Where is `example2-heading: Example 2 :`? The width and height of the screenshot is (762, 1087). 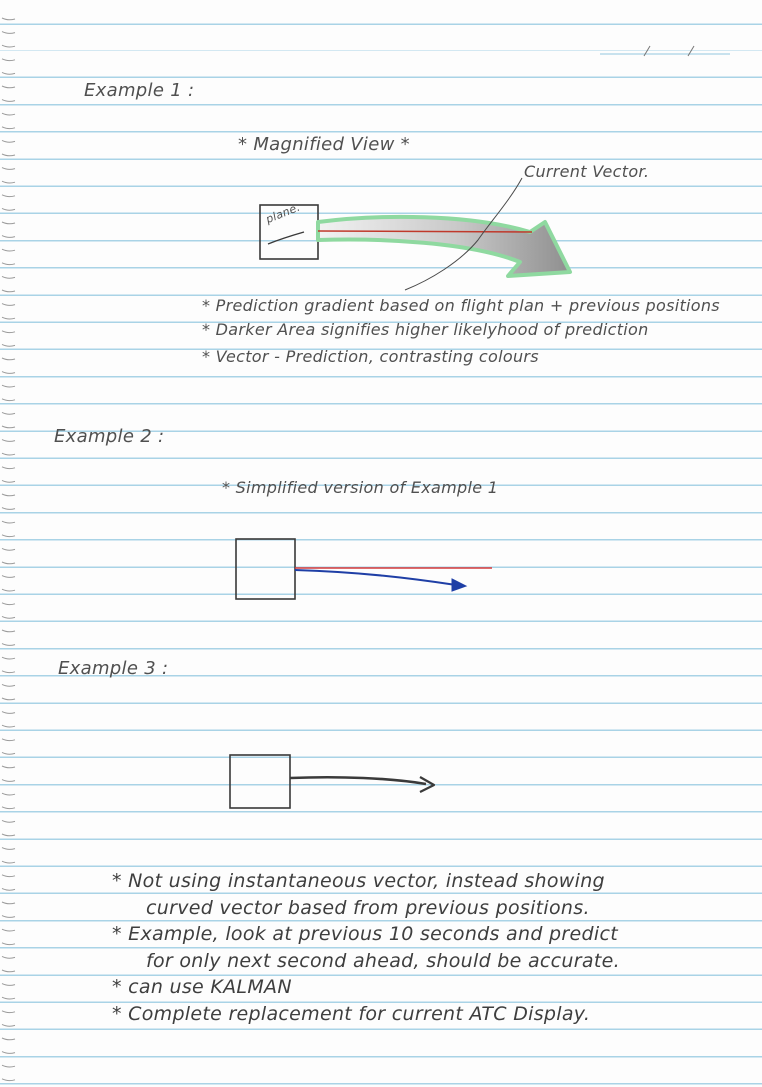
example2-heading: Example 2 : is located at coordinates (109, 436).